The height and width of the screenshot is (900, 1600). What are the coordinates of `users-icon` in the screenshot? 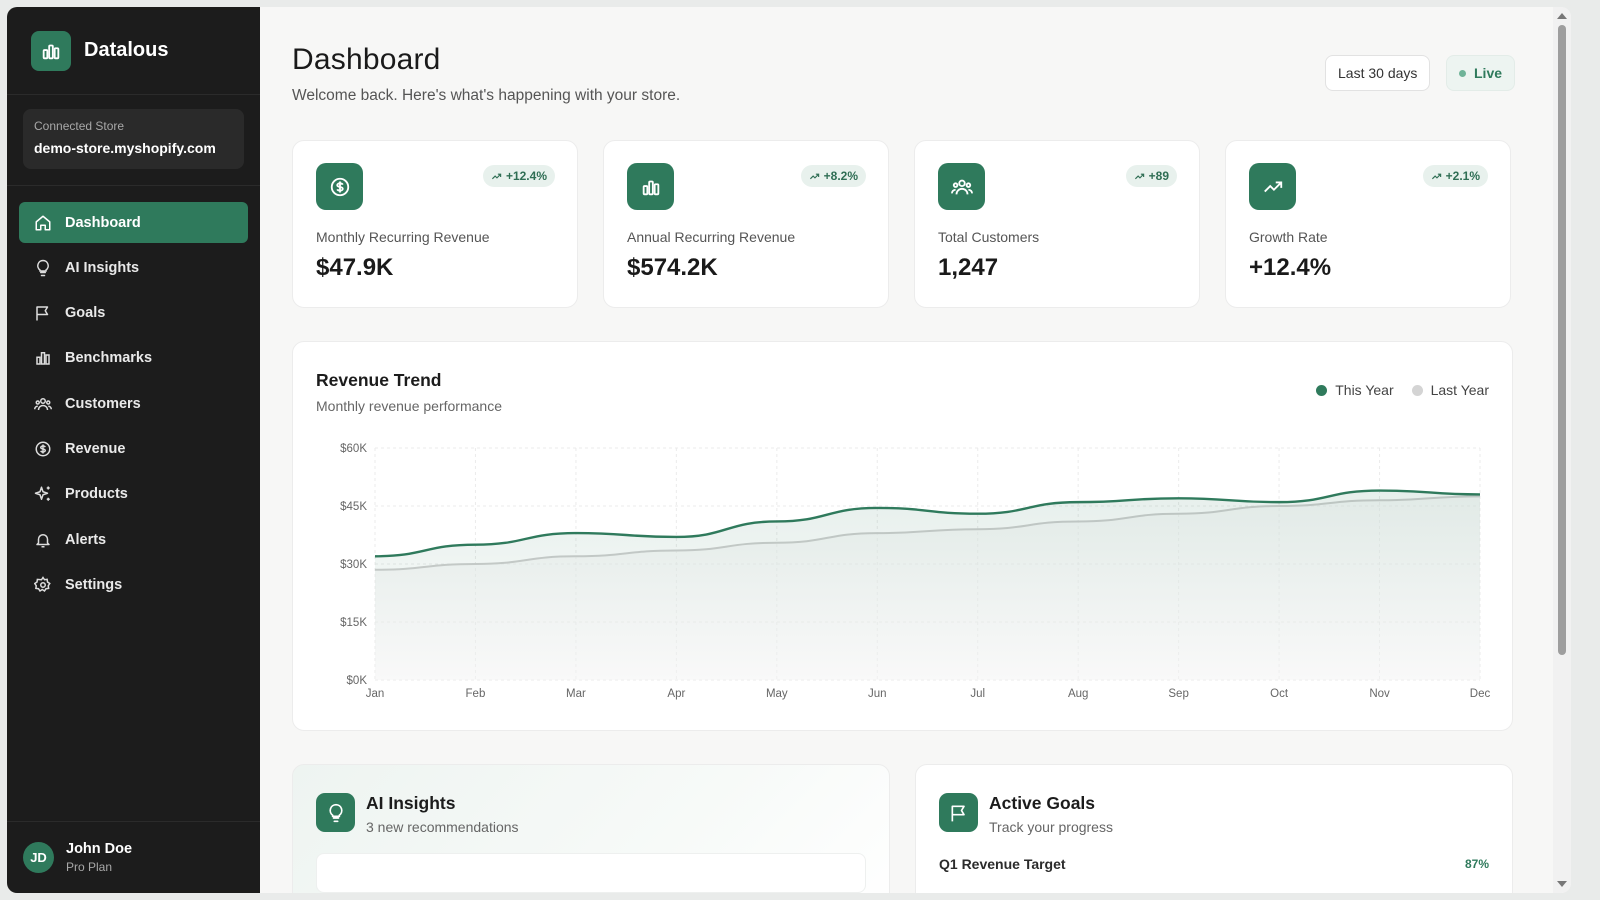 It's located at (961, 186).